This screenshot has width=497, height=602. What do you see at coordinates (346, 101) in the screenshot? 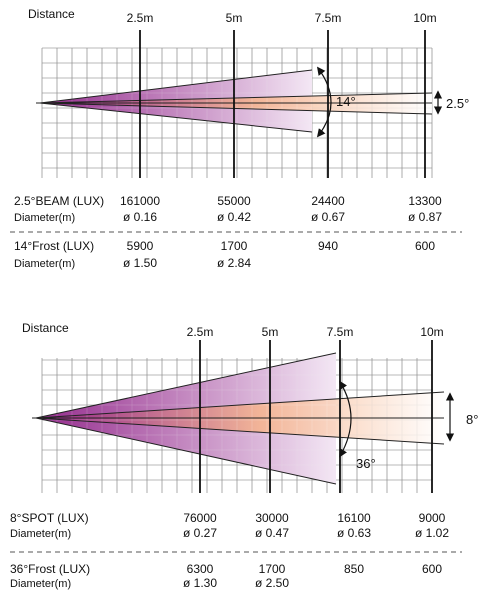
I see `wide-angle-label: 14°` at bounding box center [346, 101].